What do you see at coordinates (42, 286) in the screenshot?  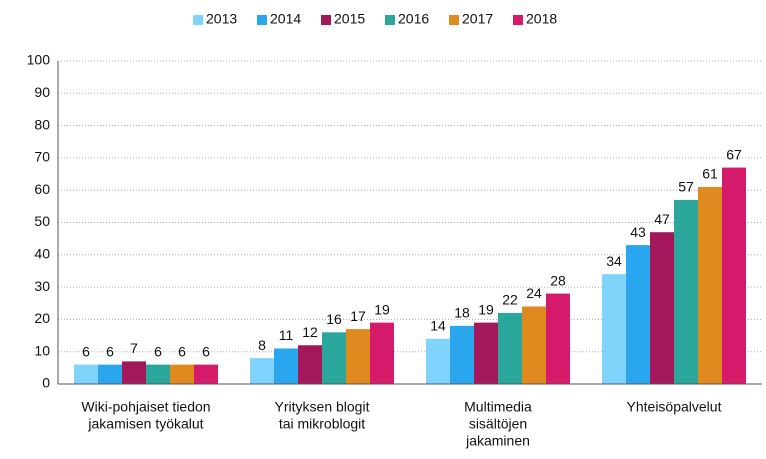 I see `y-tick-label: 30` at bounding box center [42, 286].